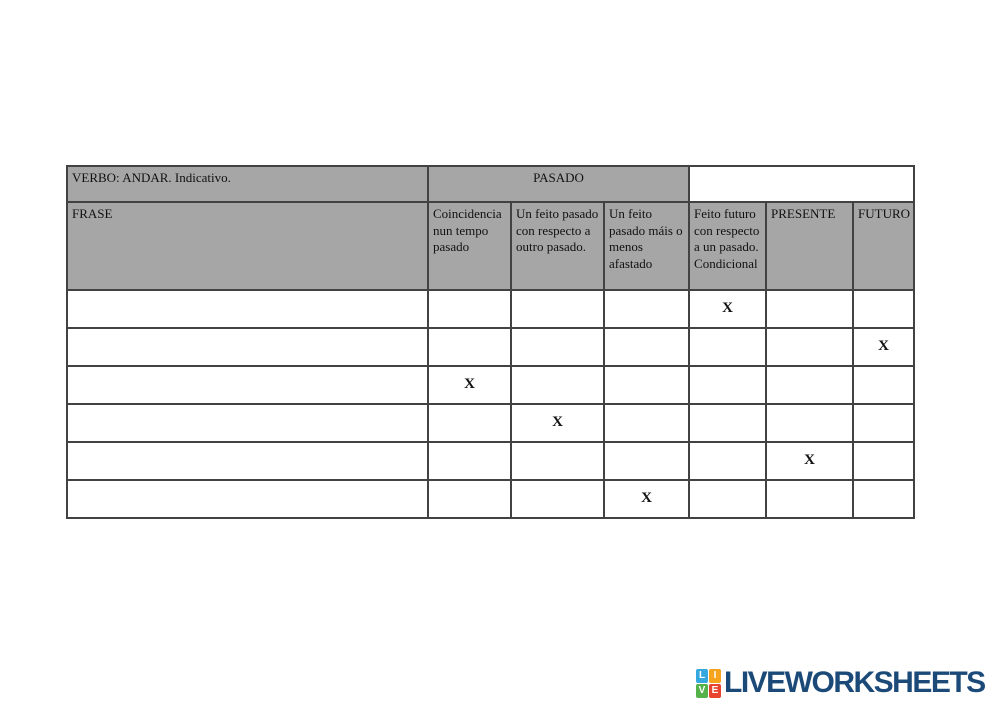  Describe the element at coordinates (855, 682) in the screenshot. I see `liveworksheets-wordmark: LIVEWORKSHEETS` at that location.